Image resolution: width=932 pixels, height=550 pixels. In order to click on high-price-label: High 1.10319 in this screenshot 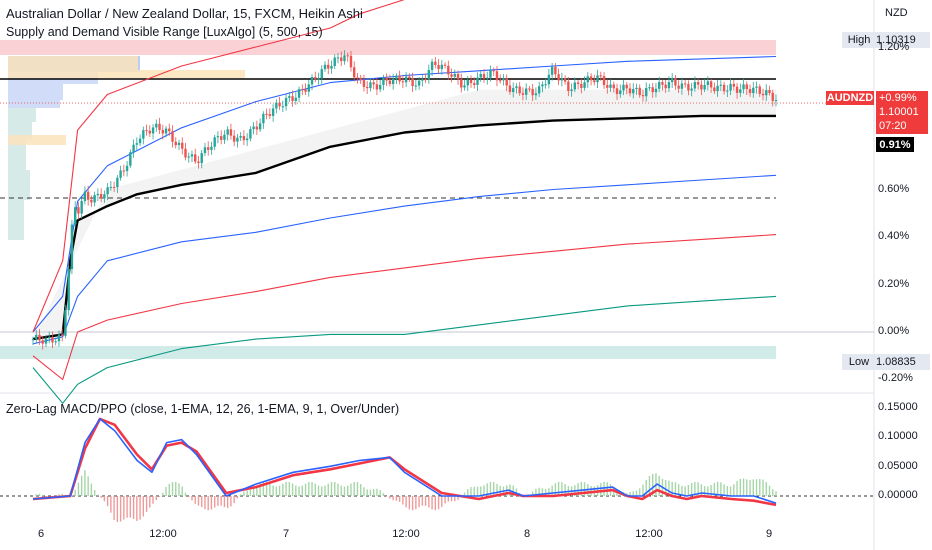, I will do `click(886, 40)`.